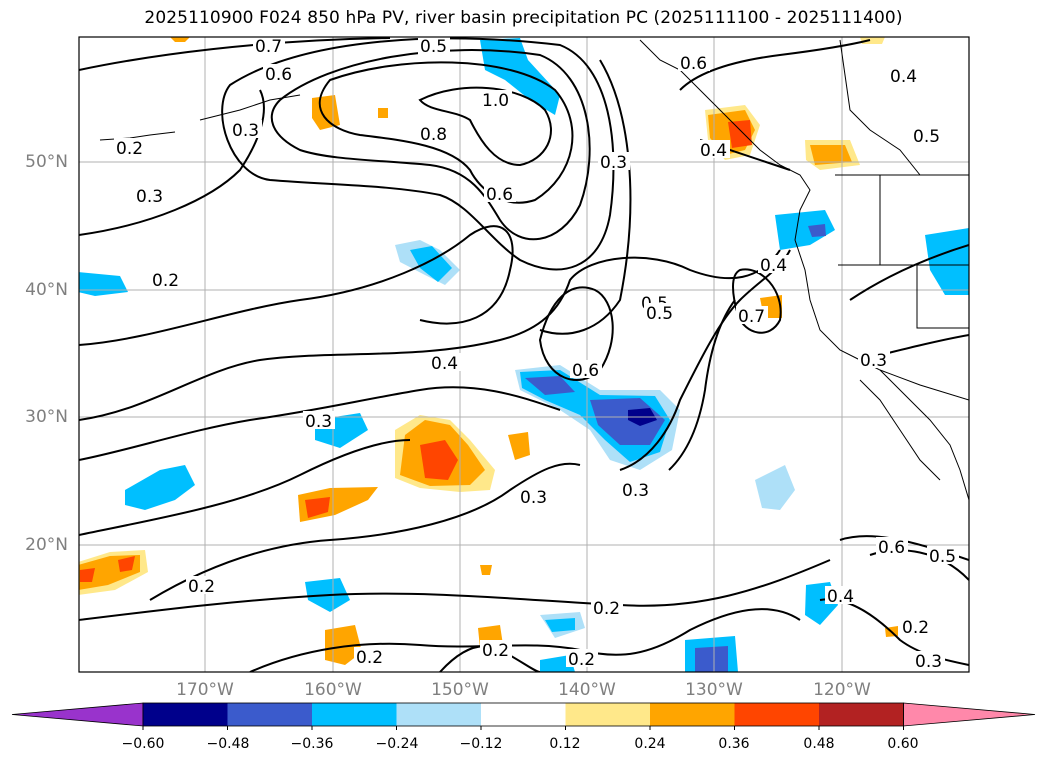 The image size is (1047, 765). What do you see at coordinates (650, 744) in the screenshot?
I see `colorbar-tick-label: 0.24` at bounding box center [650, 744].